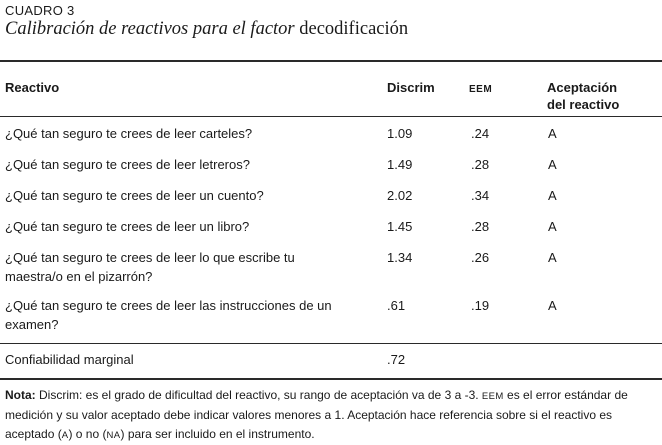 Image resolution: width=662 pixels, height=445 pixels. Describe the element at coordinates (400, 226) in the screenshot. I see `row-discrim-value: 1.45` at that location.